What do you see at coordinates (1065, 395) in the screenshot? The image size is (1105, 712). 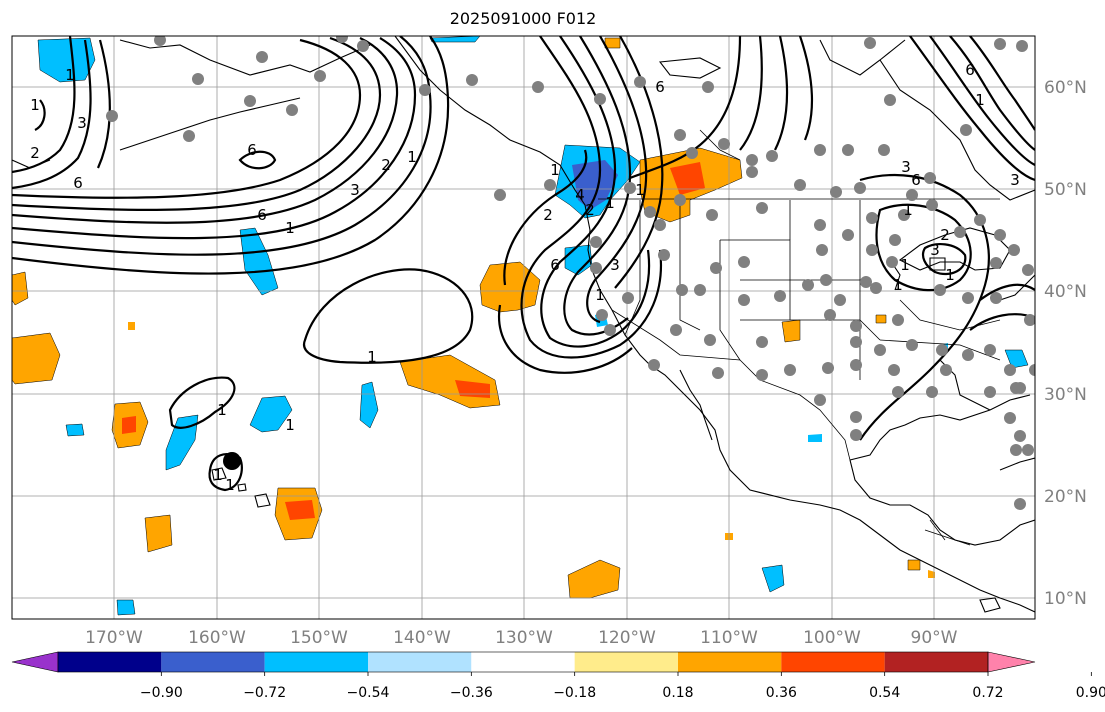 I see `latitude-label: 30°N` at bounding box center [1065, 395].